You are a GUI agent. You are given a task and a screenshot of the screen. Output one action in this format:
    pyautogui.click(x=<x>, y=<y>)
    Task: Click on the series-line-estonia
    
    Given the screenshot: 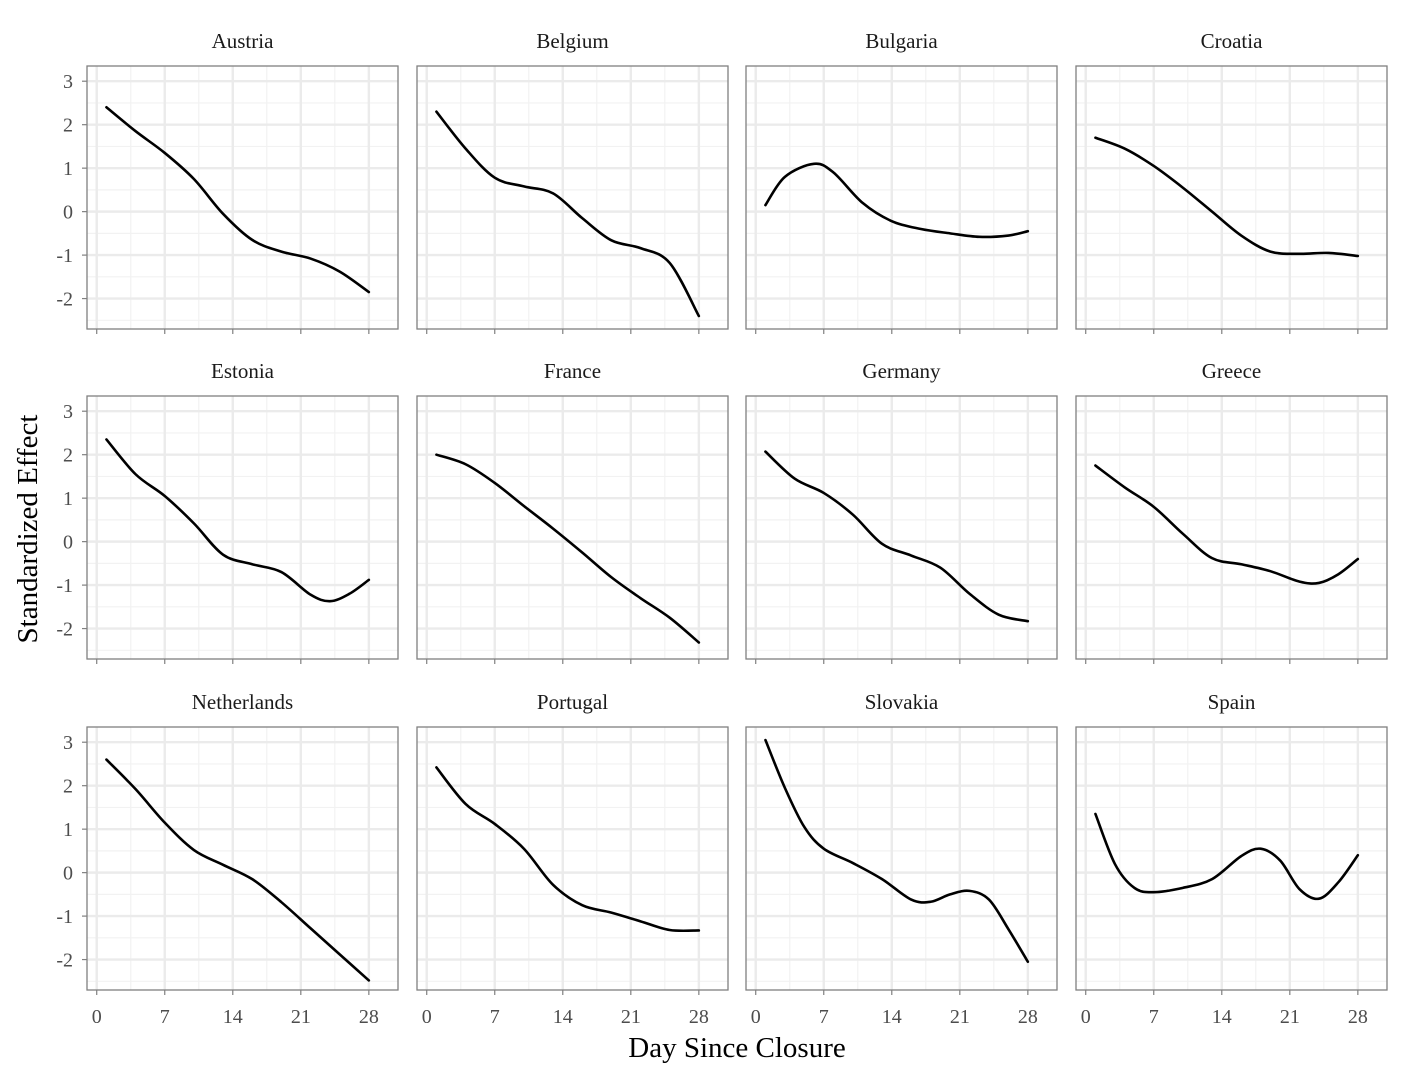 What is the action you would take?
    pyautogui.click(x=238, y=520)
    